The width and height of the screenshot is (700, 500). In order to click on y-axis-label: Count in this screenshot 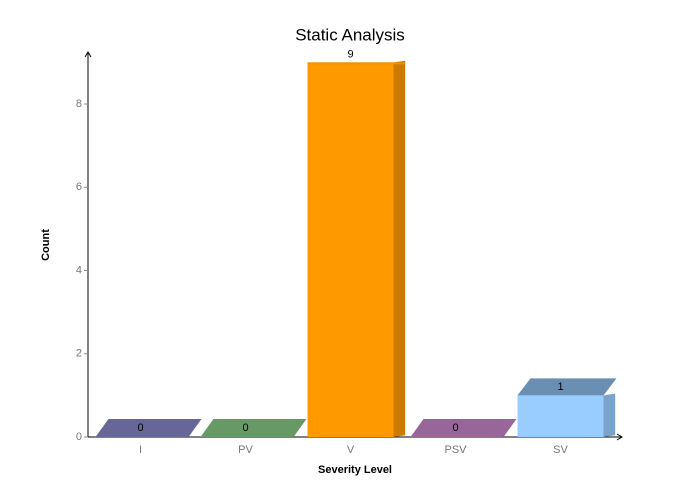, I will do `click(46, 245)`.